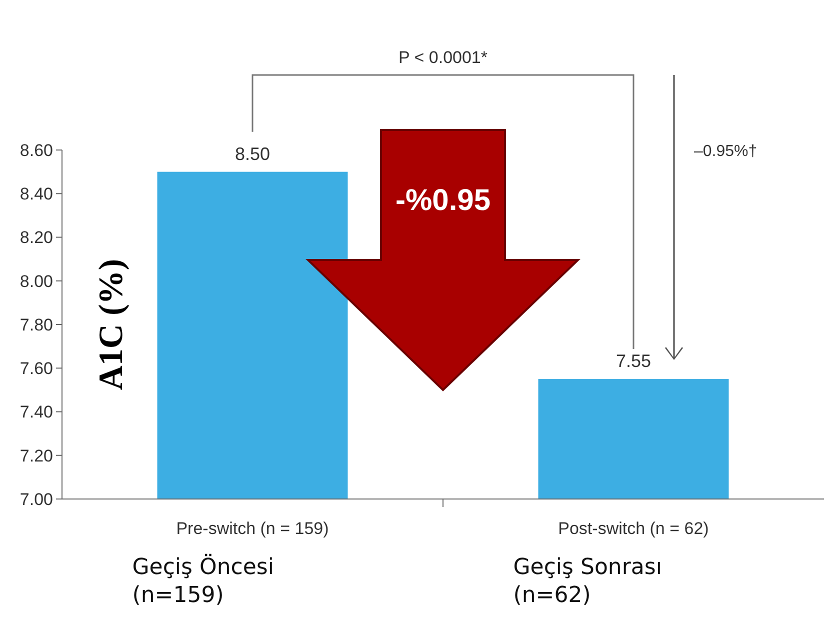  Describe the element at coordinates (36, 324) in the screenshot. I see `y-tick-label: 7.80` at that location.